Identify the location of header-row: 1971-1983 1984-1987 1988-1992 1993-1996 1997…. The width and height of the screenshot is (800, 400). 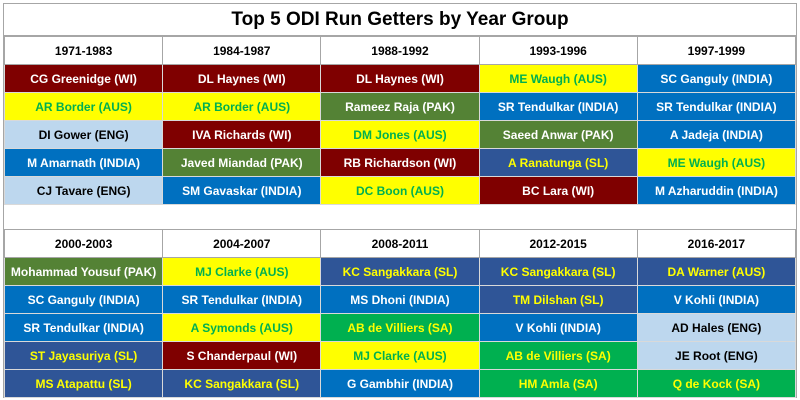
(400, 50).